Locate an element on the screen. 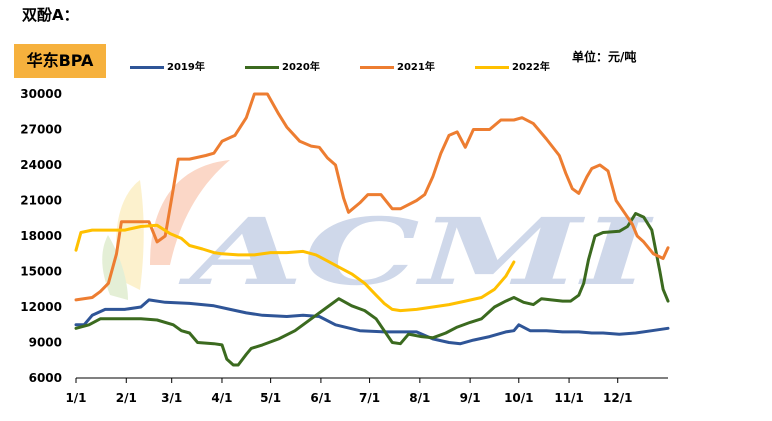 This screenshot has width=772, height=421. x-tick-label: 10/1 is located at coordinates (518, 398).